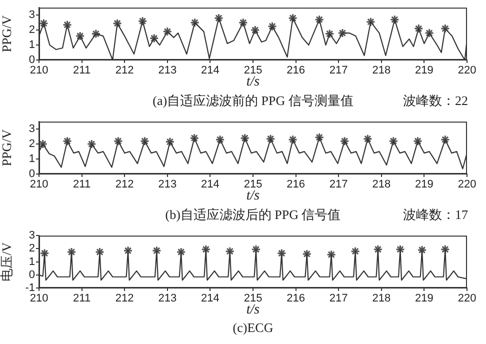 This screenshot has height=344, width=486. Describe the element at coordinates (253, 328) in the screenshot. I see `text: (c)ECG` at that location.